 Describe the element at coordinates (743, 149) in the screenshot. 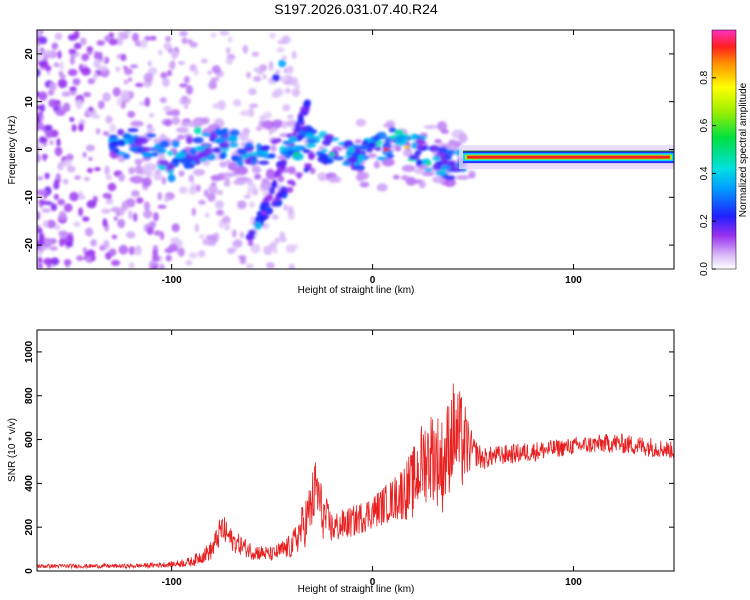

I see `colorbar-label: Normalized spectral amplitude` at that location.